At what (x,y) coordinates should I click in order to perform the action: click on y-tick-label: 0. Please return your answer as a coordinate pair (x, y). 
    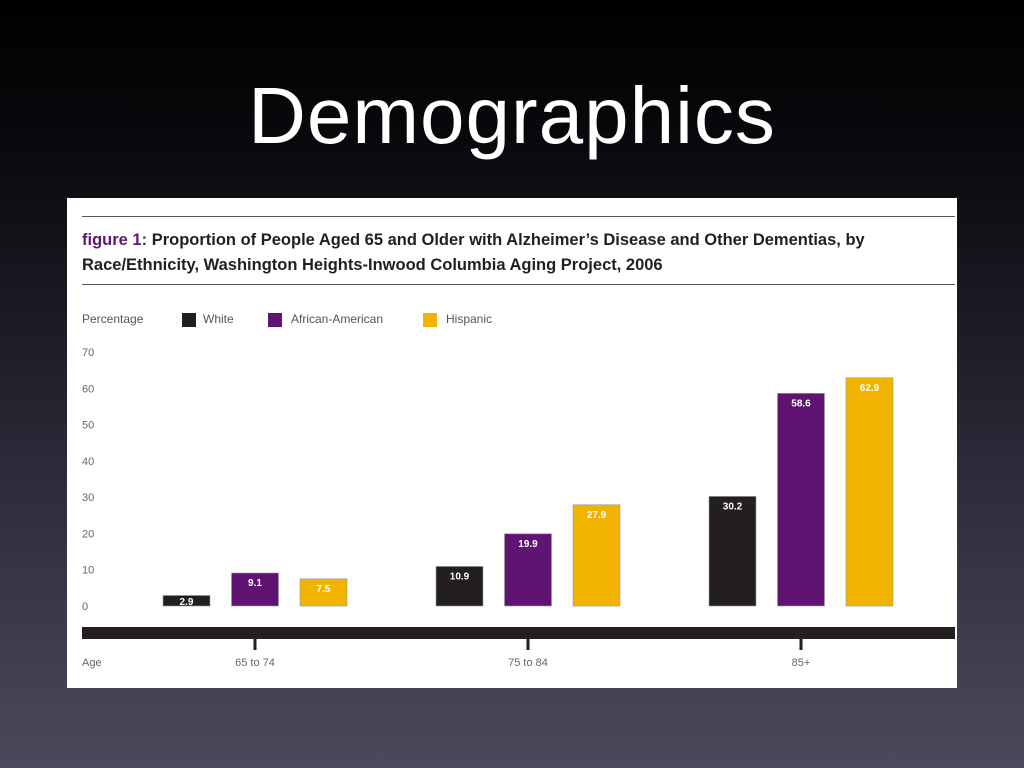
    Looking at the image, I should click on (85, 607).